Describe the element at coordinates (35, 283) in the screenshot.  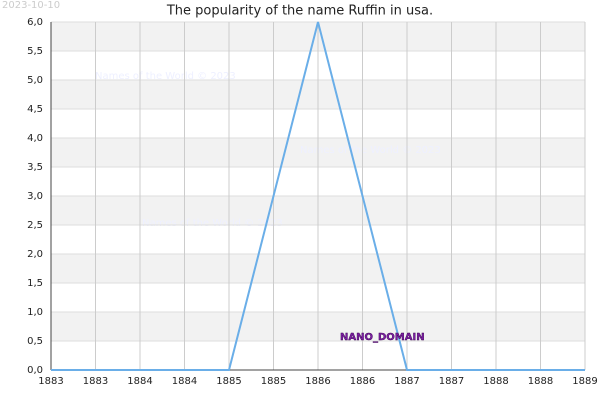
I see `y-tick-label: 1,5` at that location.